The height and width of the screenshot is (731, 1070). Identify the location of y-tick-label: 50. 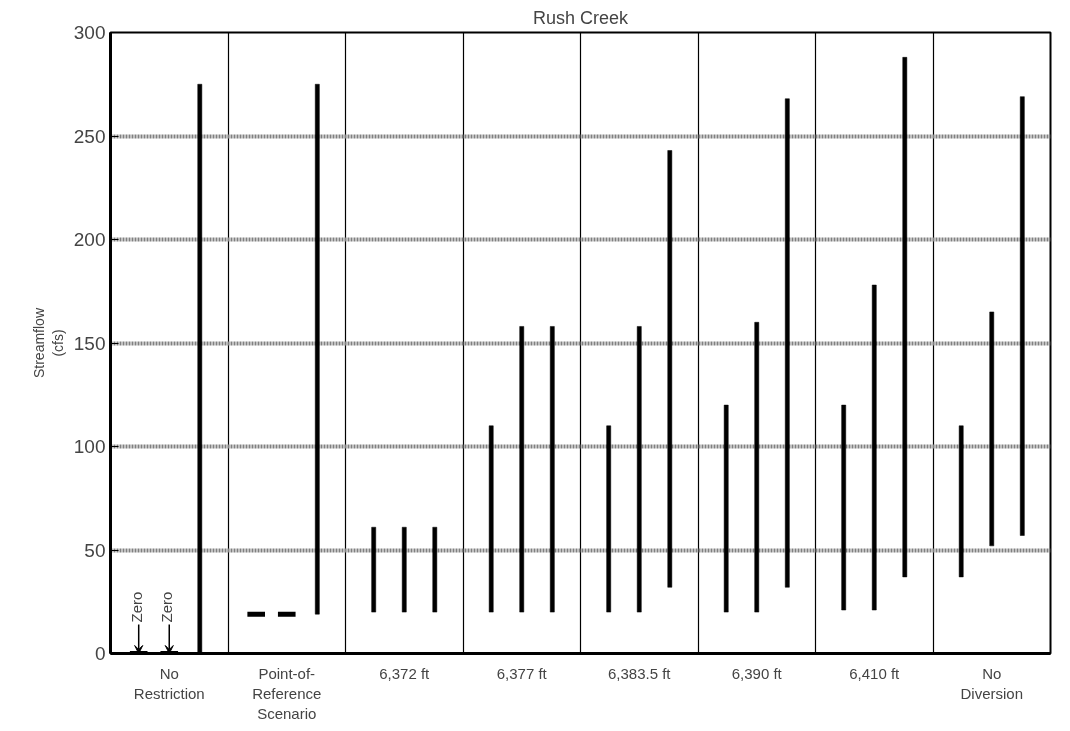
(95, 550).